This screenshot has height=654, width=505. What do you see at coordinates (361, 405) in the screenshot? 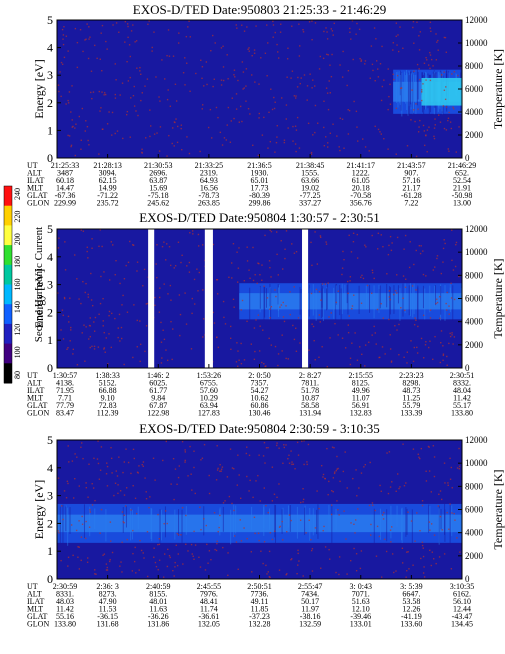
I see `table-cell: 56.91` at bounding box center [361, 405].